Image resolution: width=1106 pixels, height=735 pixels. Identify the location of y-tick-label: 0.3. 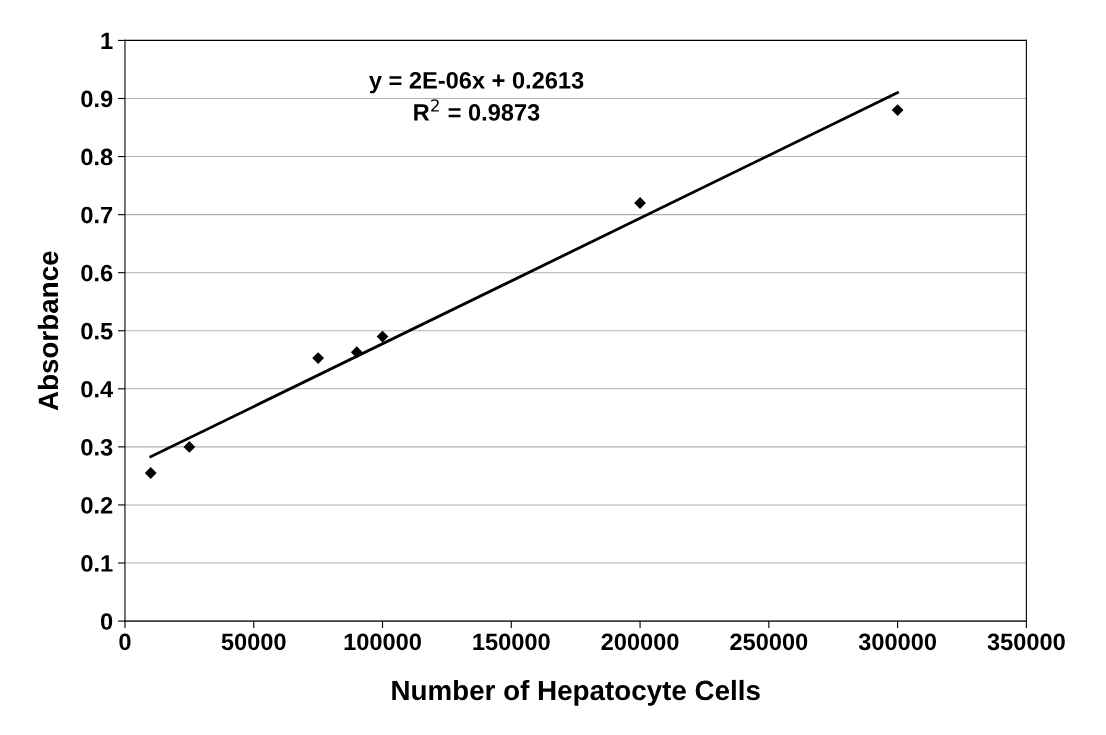
(97, 447).